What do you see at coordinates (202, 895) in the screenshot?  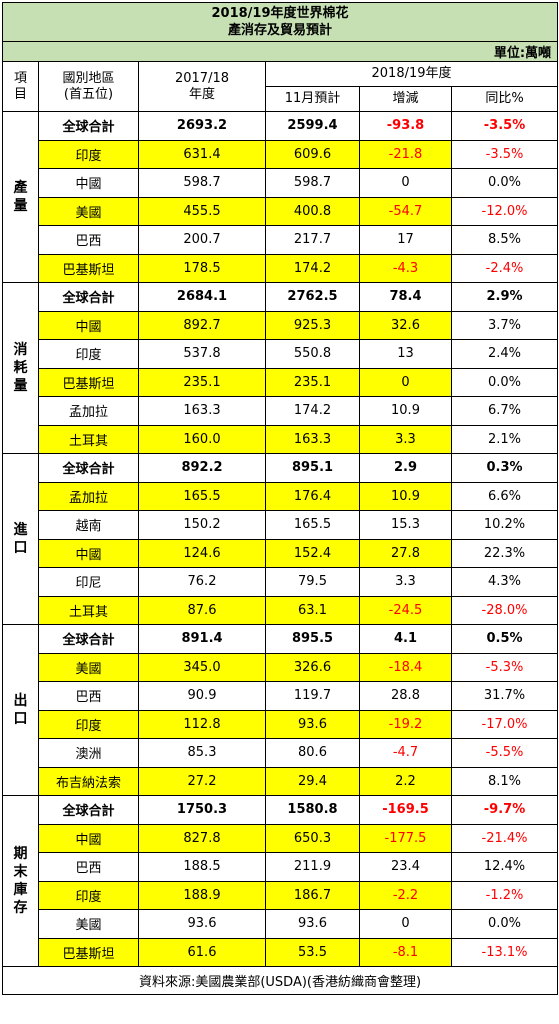 I see `value-2017-18: 188.9` at bounding box center [202, 895].